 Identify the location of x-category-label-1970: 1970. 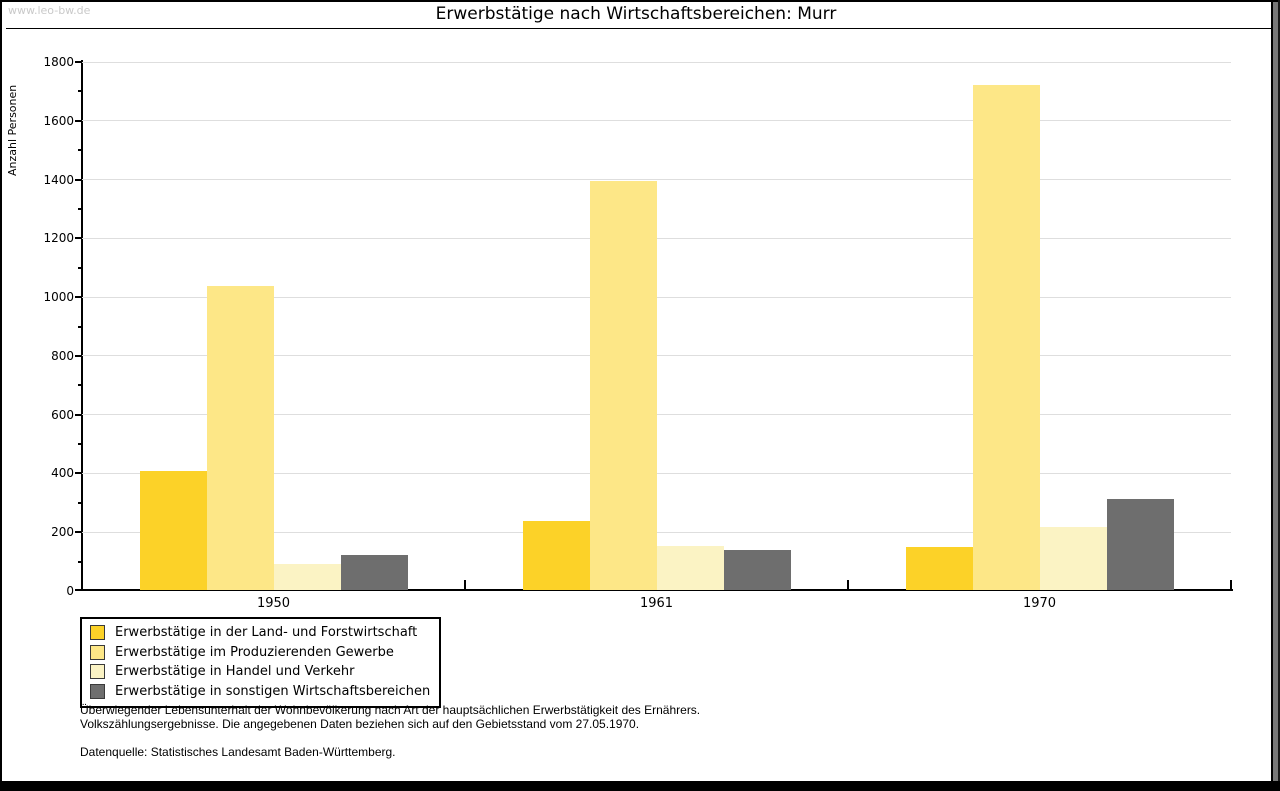
(1039, 603).